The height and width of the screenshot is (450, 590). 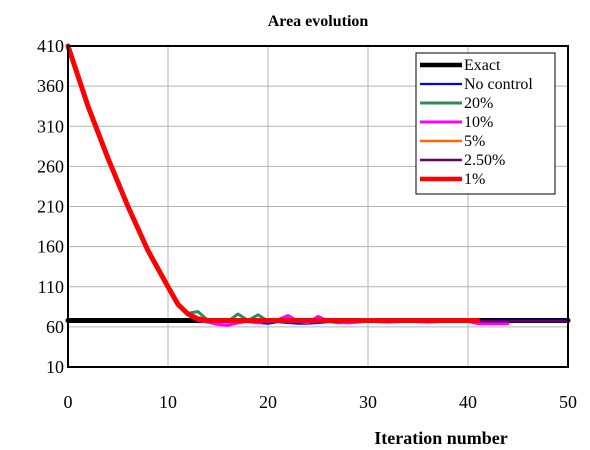 I want to click on x-tick-label: 10, so click(x=168, y=402).